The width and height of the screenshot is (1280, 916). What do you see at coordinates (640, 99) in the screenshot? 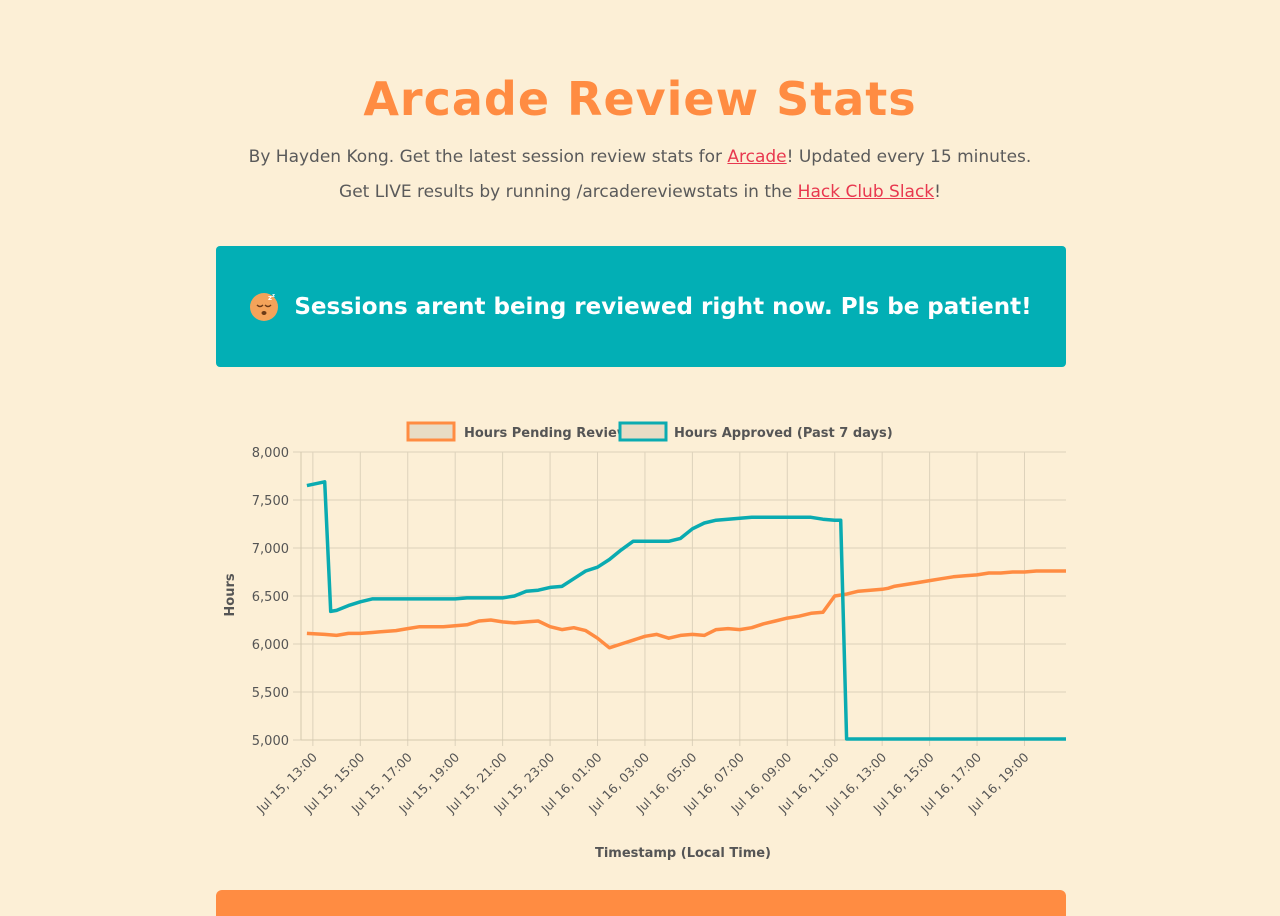
I see `page-title: Arcade Review Stats` at bounding box center [640, 99].